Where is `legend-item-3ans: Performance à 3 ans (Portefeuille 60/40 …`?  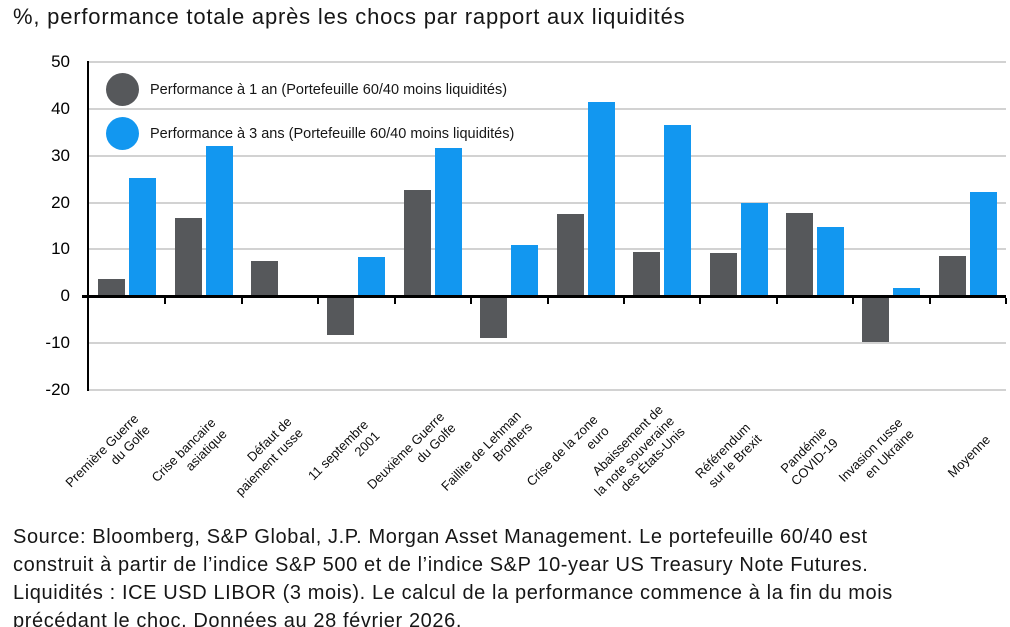 legend-item-3ans: Performance à 3 ans (Portefeuille 60/40 … is located at coordinates (310, 133).